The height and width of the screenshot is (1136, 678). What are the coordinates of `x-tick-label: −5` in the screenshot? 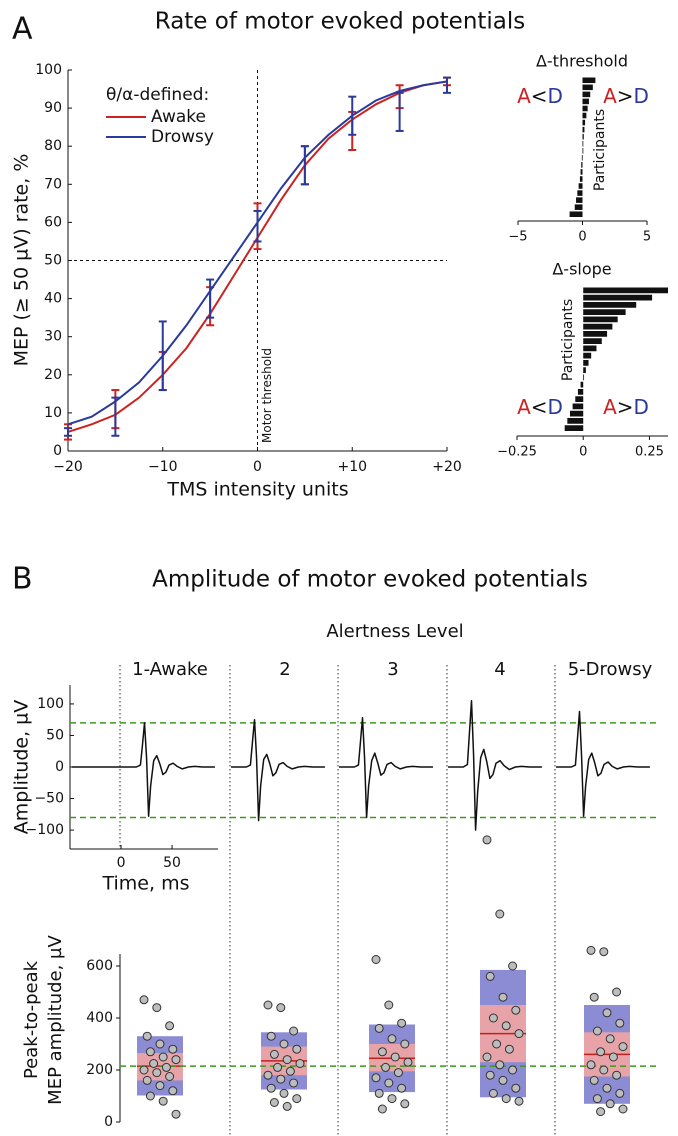 It's located at (517, 237).